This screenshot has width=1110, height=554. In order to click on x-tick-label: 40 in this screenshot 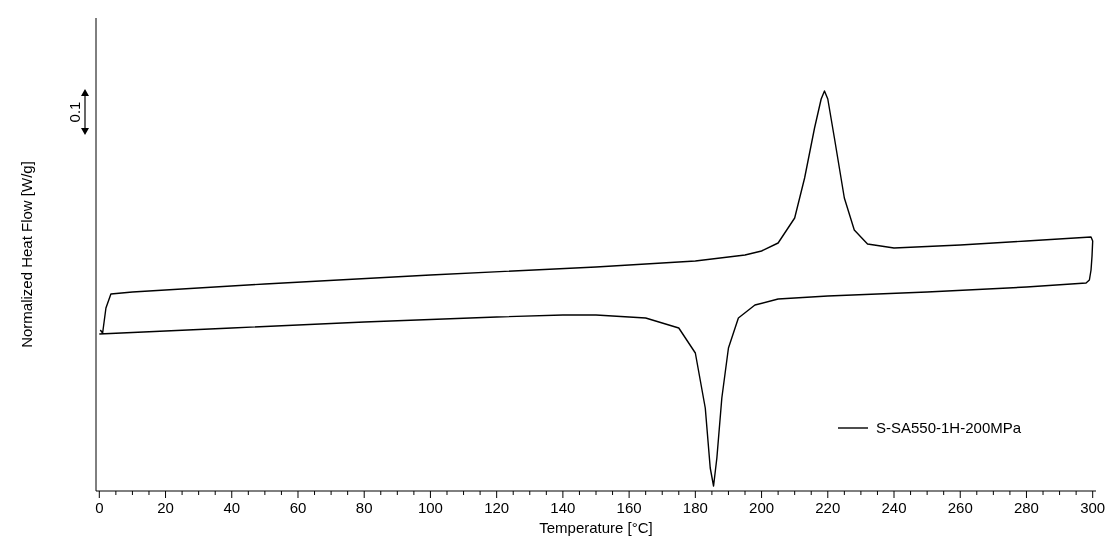, I will do `click(232, 507)`.